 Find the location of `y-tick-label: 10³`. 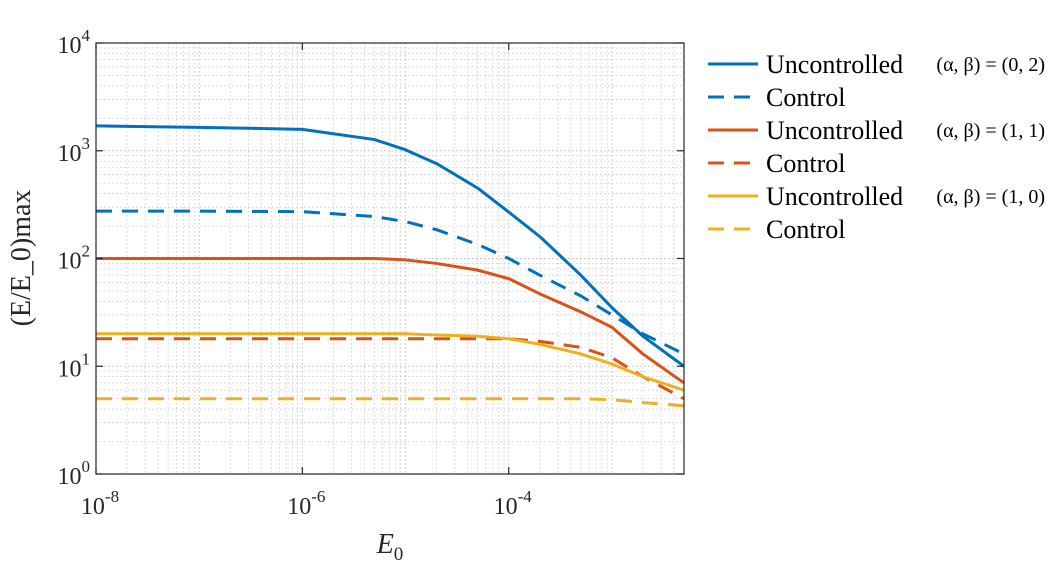

y-tick-label: 10³ is located at coordinates (74, 150).